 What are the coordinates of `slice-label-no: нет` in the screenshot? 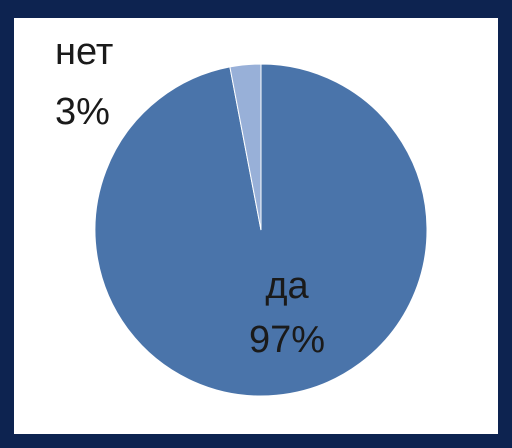 It's located at (84, 52).